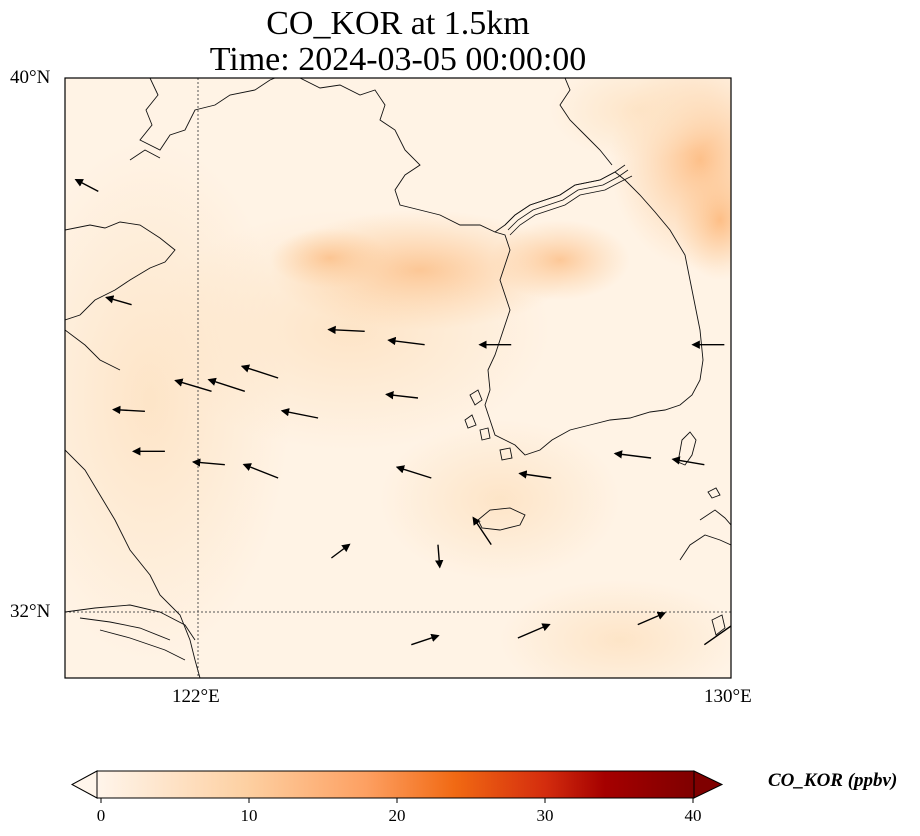  What do you see at coordinates (196, 696) in the screenshot?
I see `lon-tick-122: 122°E` at bounding box center [196, 696].